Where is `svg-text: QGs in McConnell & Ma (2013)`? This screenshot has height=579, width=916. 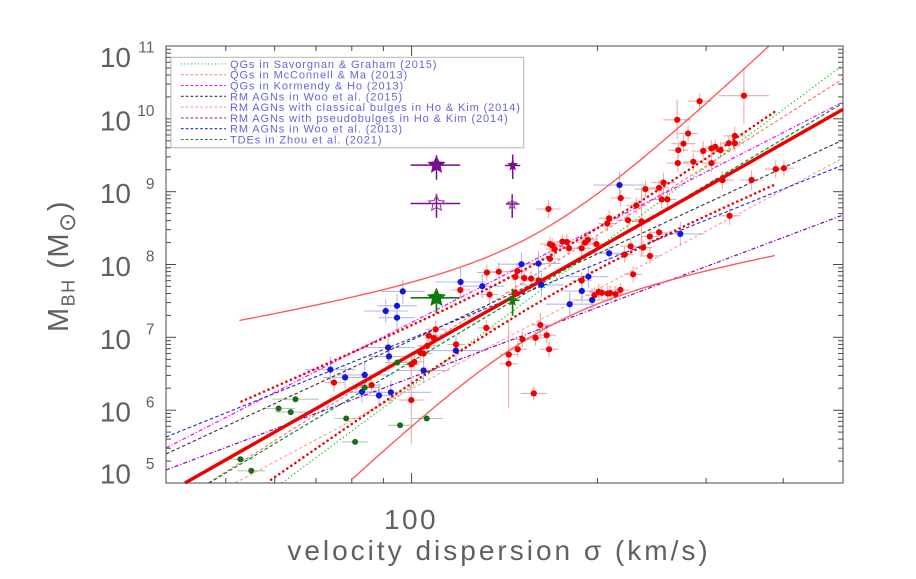
svg-text: QGs in McConnell & Ma (2013) is located at coordinates (319, 76).